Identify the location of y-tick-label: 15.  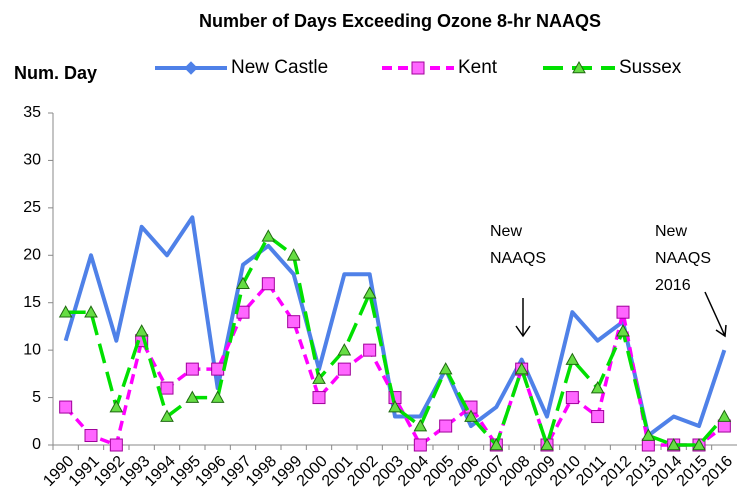
(32, 302).